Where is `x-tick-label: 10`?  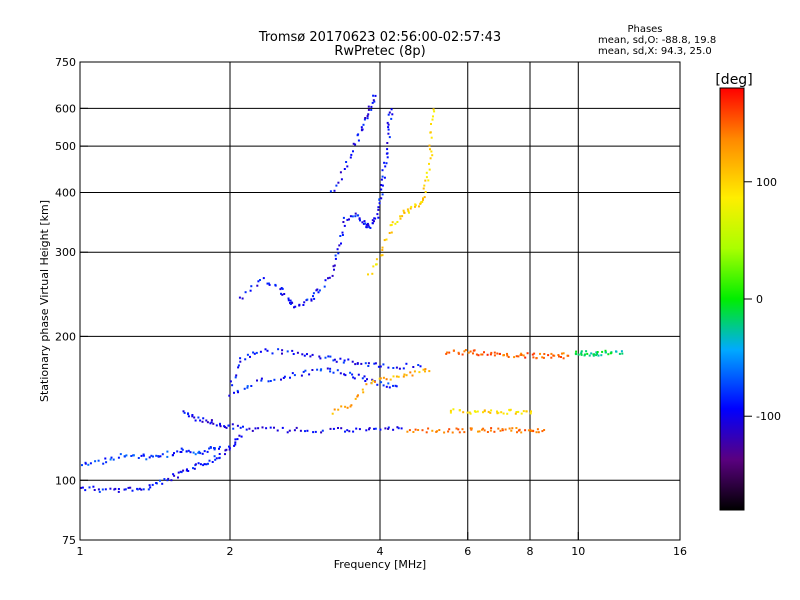
x-tick-label: 10 is located at coordinates (578, 551).